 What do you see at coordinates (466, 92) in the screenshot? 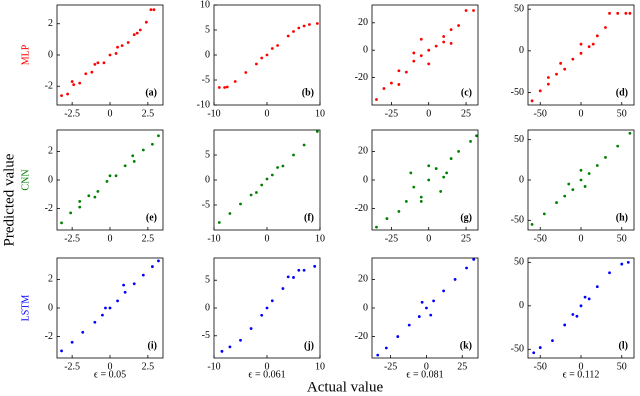
I see `panel-label: (c)` at bounding box center [466, 92].